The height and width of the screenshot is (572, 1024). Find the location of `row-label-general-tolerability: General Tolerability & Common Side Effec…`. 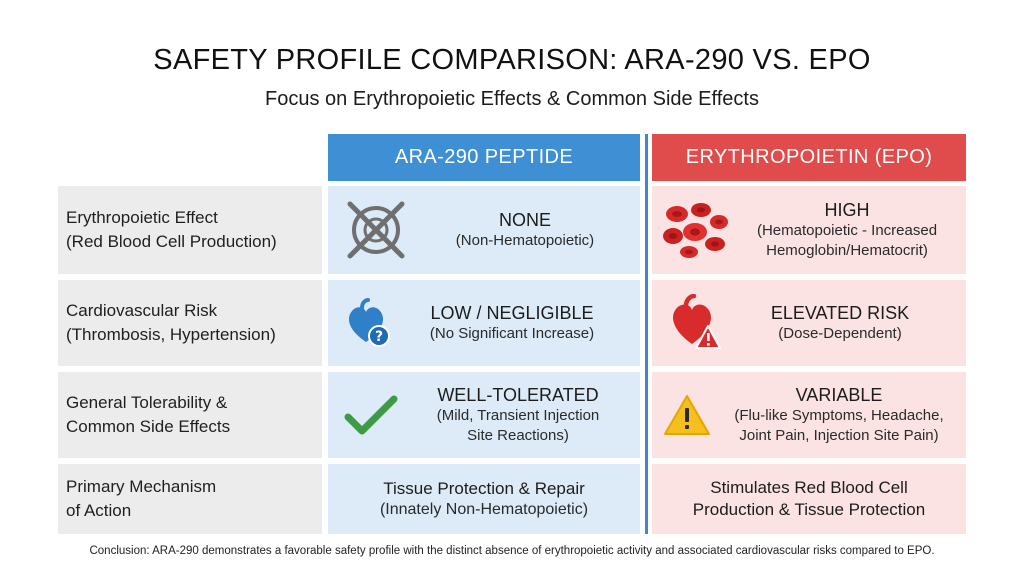

row-label-general-tolerability: General Tolerability & Common Side Effec… is located at coordinates (190, 415).